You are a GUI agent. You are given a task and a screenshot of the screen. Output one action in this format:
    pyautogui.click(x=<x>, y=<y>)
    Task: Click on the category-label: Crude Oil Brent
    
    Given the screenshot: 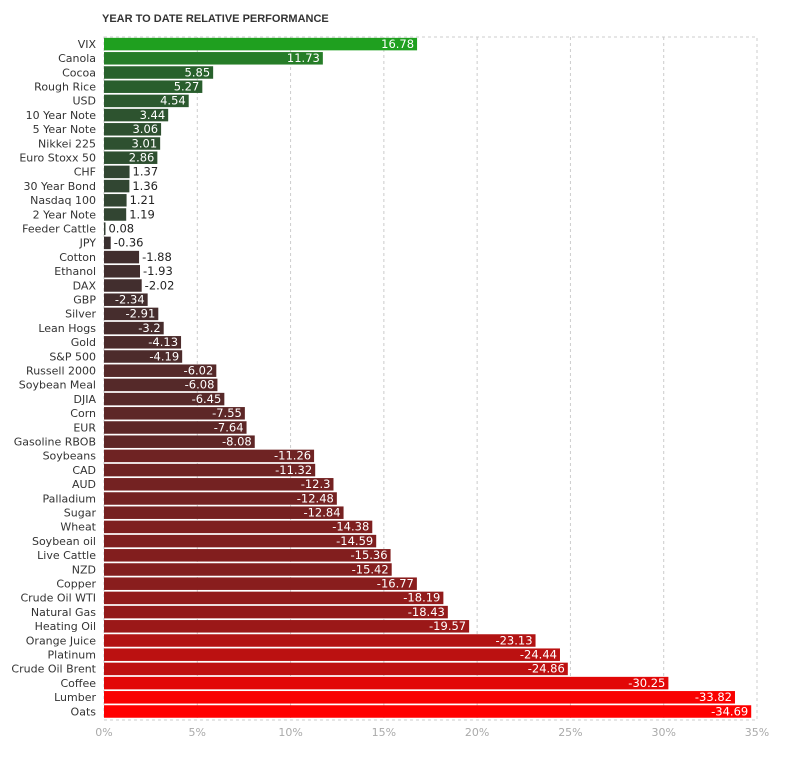 What is the action you would take?
    pyautogui.click(x=53, y=669)
    